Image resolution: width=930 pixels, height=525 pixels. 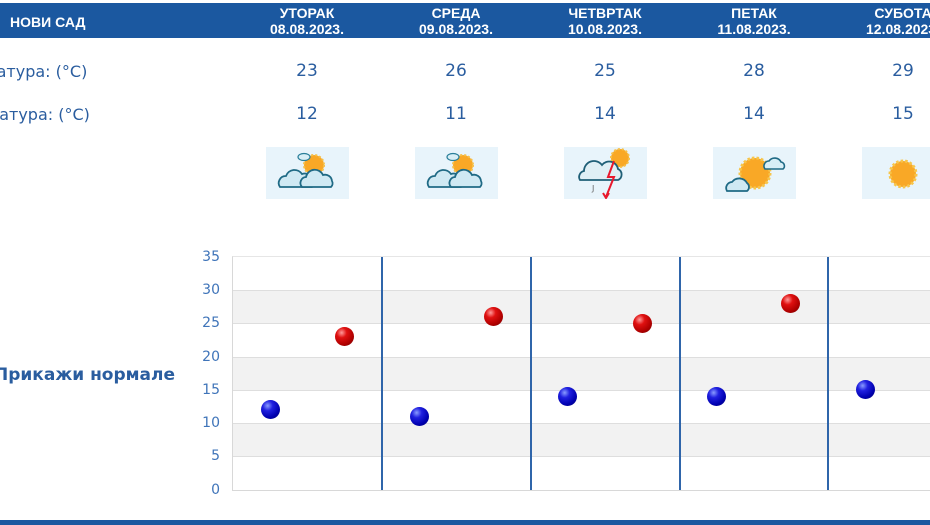 What do you see at coordinates (465, 522) in the screenshot?
I see `footer-bar` at bounding box center [465, 522].